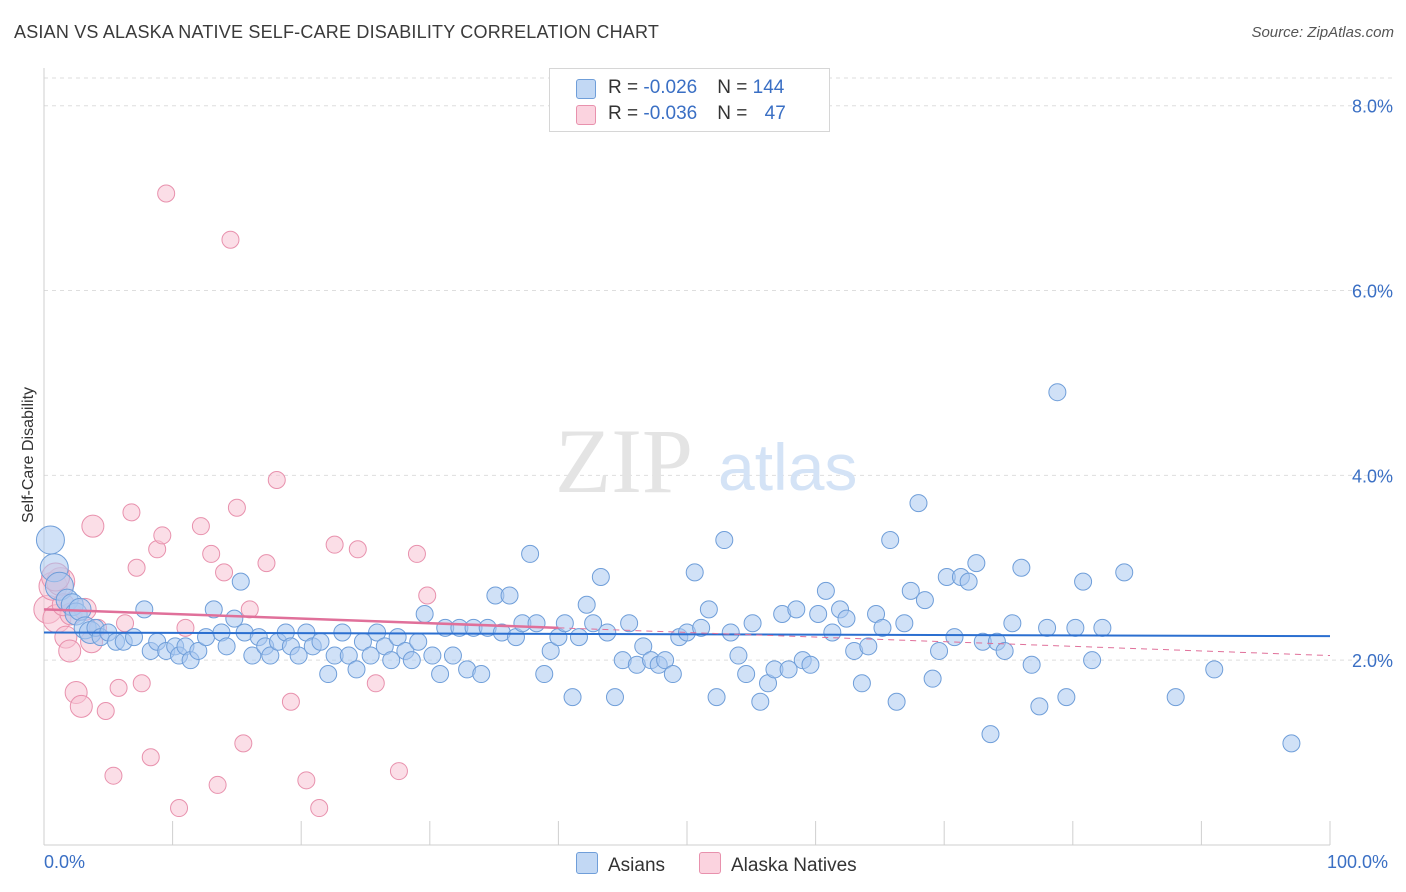 This screenshot has height=892, width=1406. What do you see at coordinates (28, 455) in the screenshot?
I see `y-axis-label: Self-Care Disability` at bounding box center [28, 455].